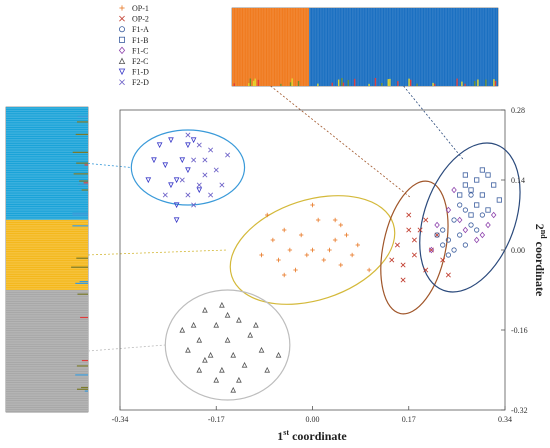 This screenshot has height=448, width=550. I want to click on x-tick-label: 0.17, so click(409, 419).